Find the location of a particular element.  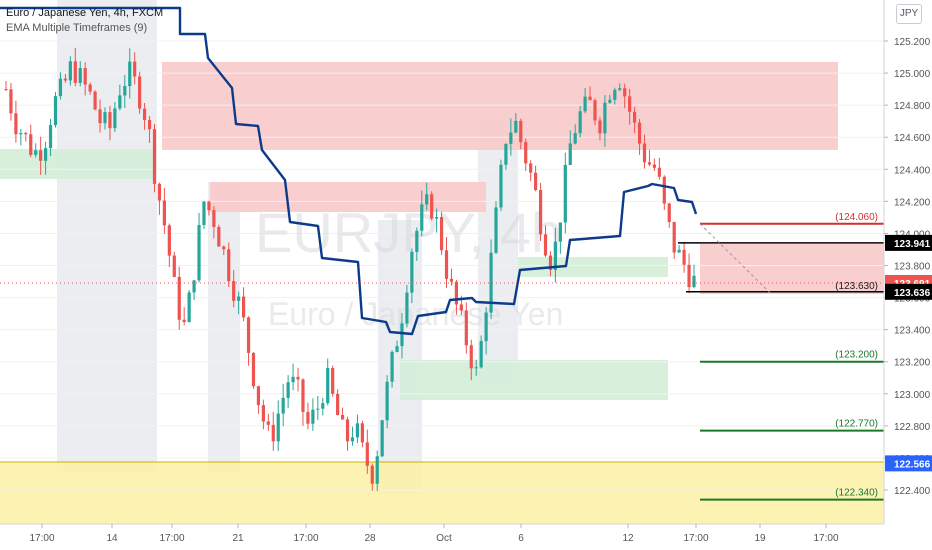

time-tick-label: 19 is located at coordinates (760, 538).